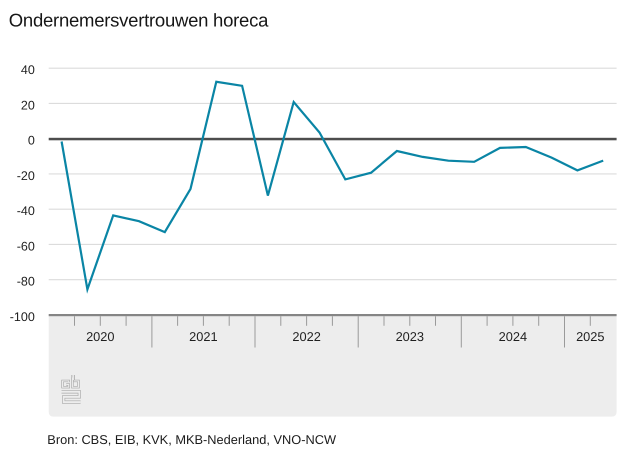  Describe the element at coordinates (26, 176) in the screenshot. I see `svg-text: -20` at that location.